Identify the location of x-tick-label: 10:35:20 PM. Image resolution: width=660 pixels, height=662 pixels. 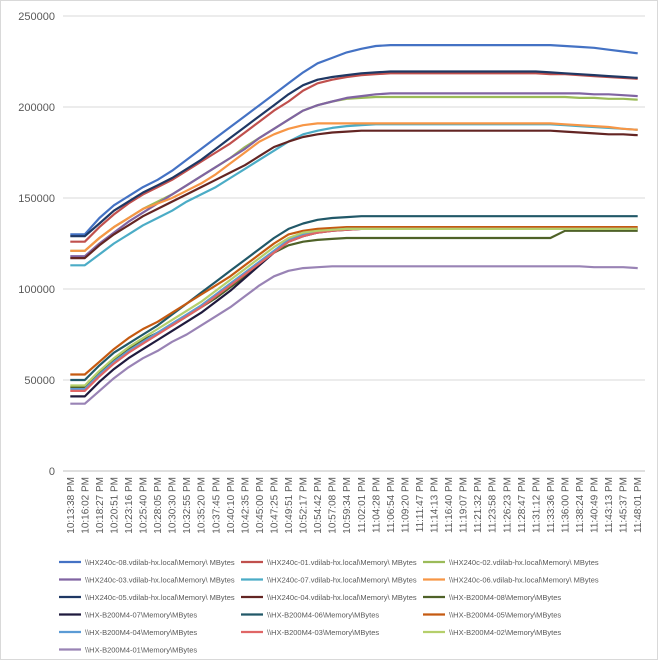
(202, 505).